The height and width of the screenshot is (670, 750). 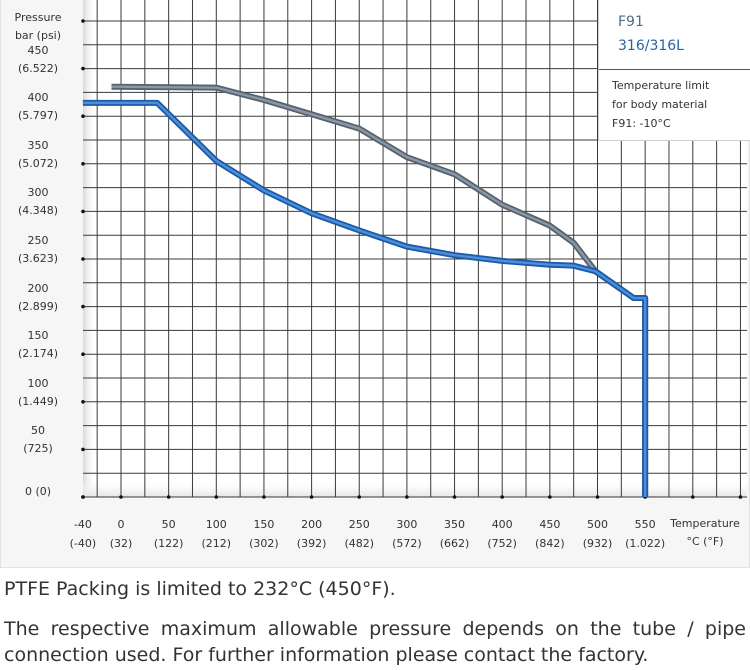 What do you see at coordinates (121, 534) in the screenshot?
I see `x-tick-label: 0 (32)` at bounding box center [121, 534].